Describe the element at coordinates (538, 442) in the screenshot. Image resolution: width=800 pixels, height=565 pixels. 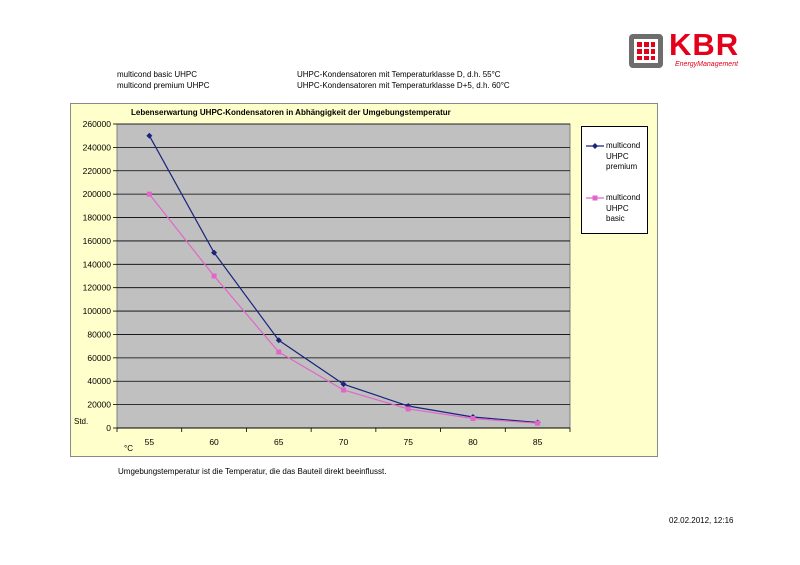
I see `x-tick-label-85: 85` at that location.